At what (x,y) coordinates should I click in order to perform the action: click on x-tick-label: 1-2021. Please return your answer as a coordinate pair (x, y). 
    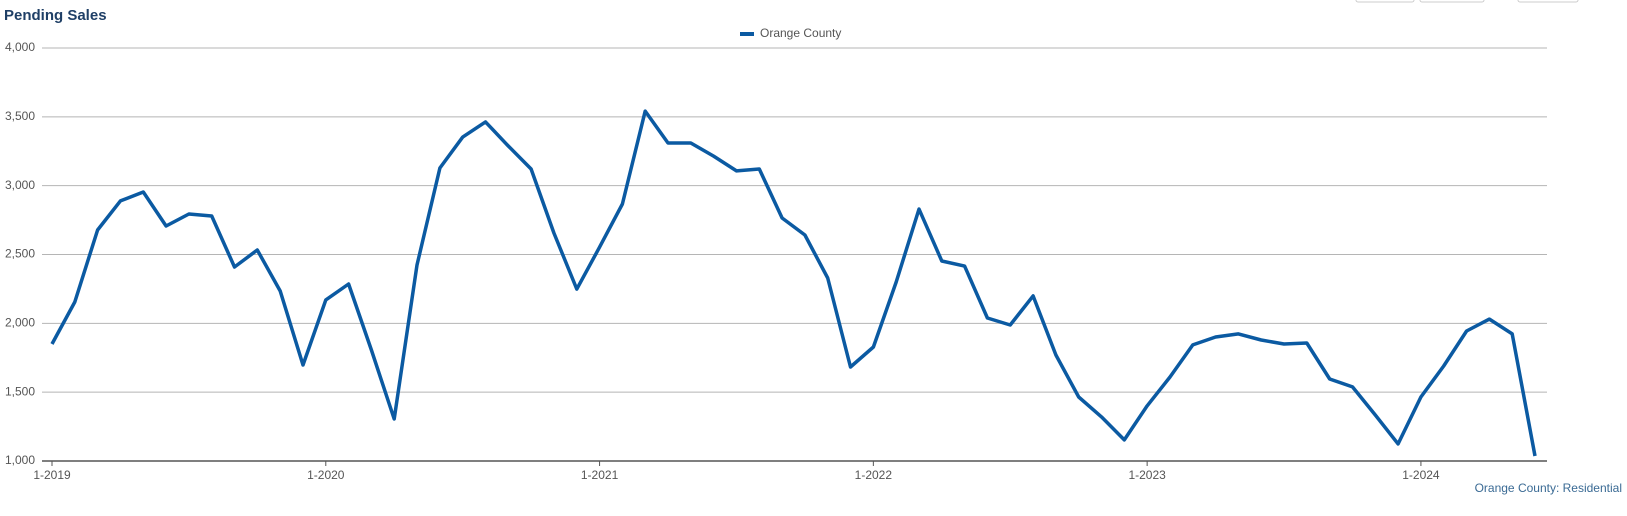
    Looking at the image, I should click on (600, 475).